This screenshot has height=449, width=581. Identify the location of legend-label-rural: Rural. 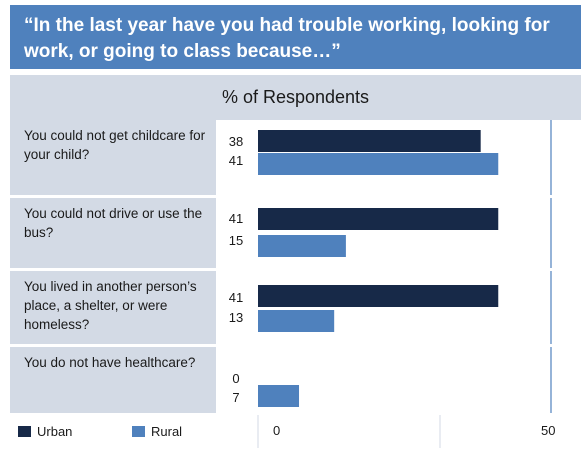
(167, 431).